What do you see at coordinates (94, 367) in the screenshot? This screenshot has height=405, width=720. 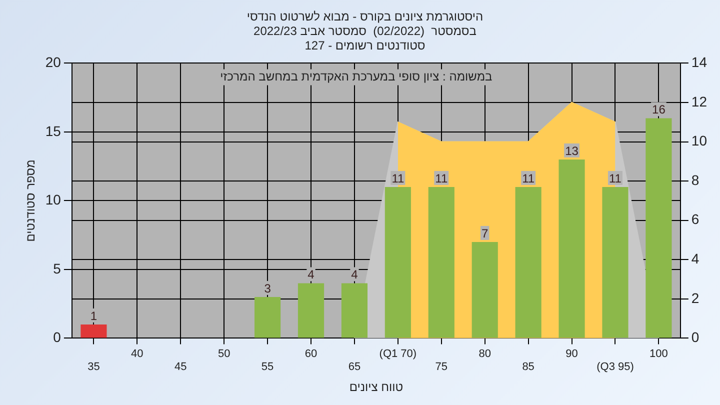 I see `x-tick-label: 35` at bounding box center [94, 367].